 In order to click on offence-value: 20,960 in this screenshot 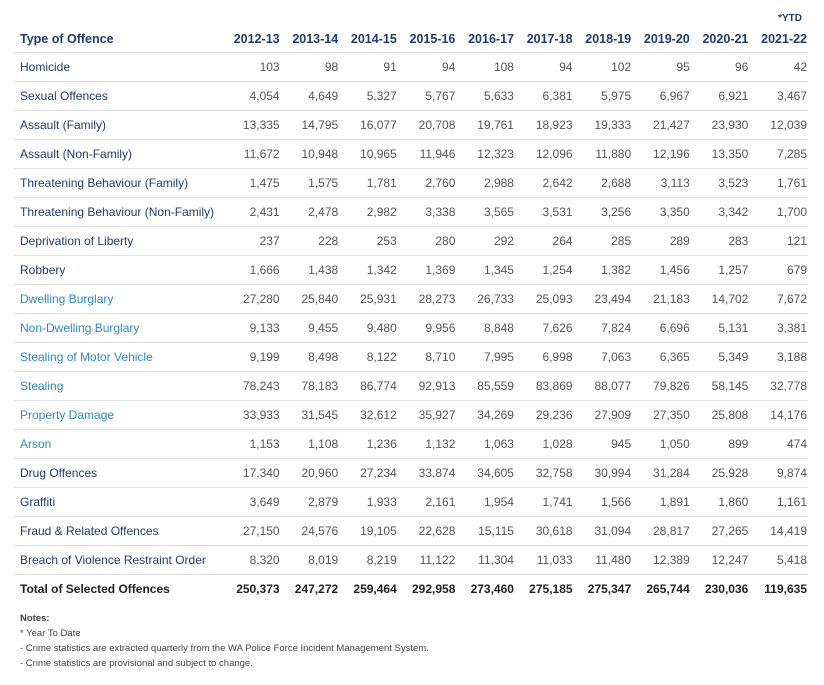, I will do `click(310, 473)`.